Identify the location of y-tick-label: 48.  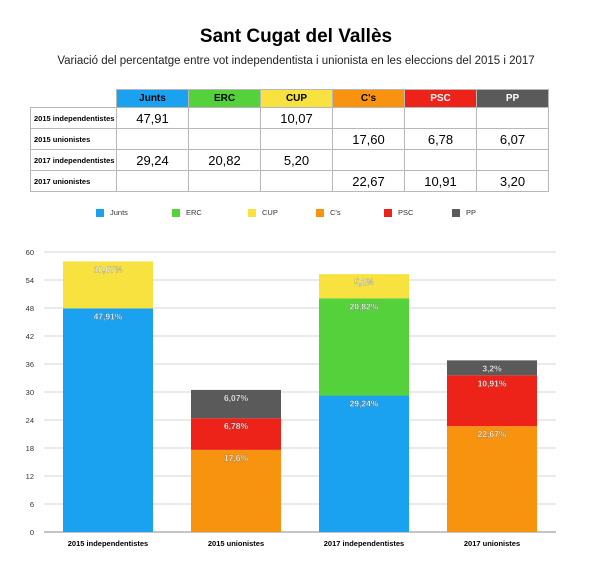
(30, 308).